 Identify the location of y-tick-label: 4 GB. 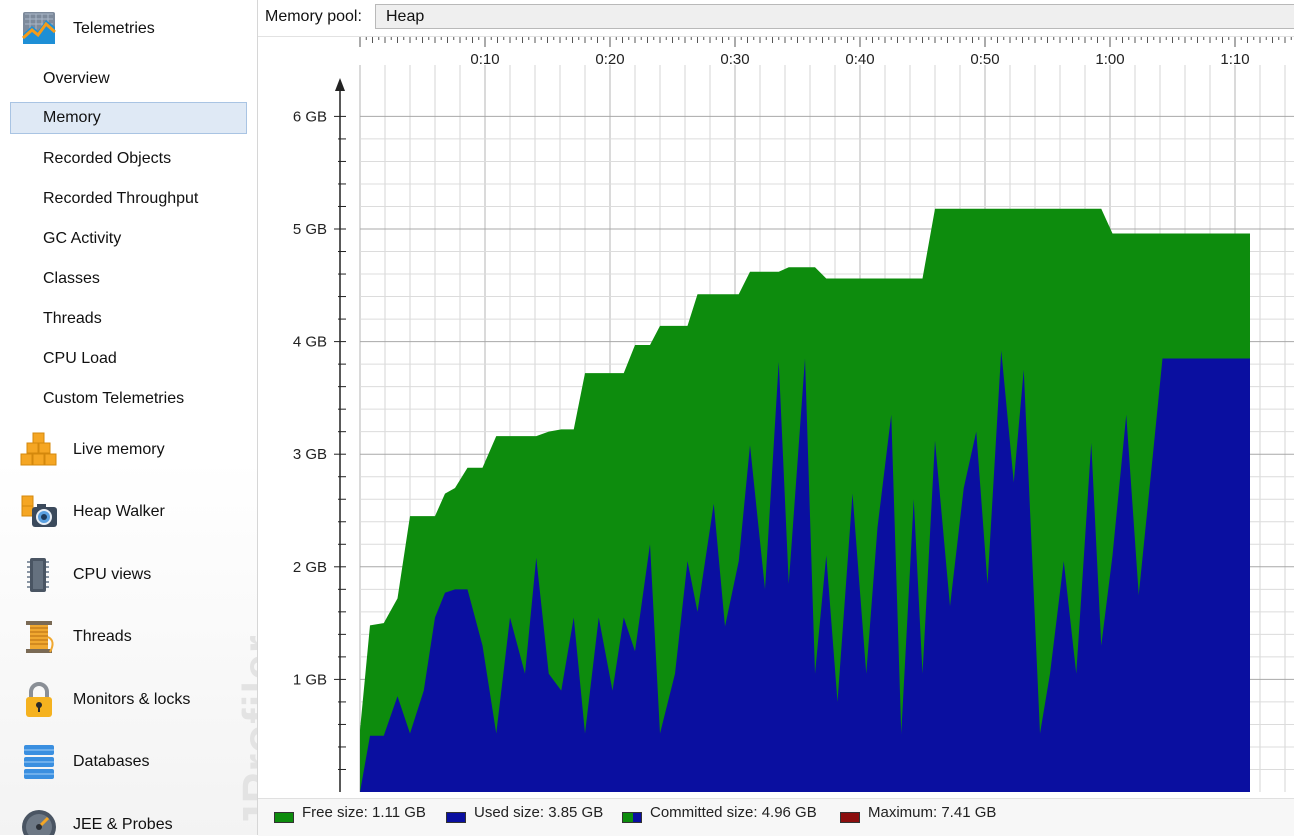
(310, 342).